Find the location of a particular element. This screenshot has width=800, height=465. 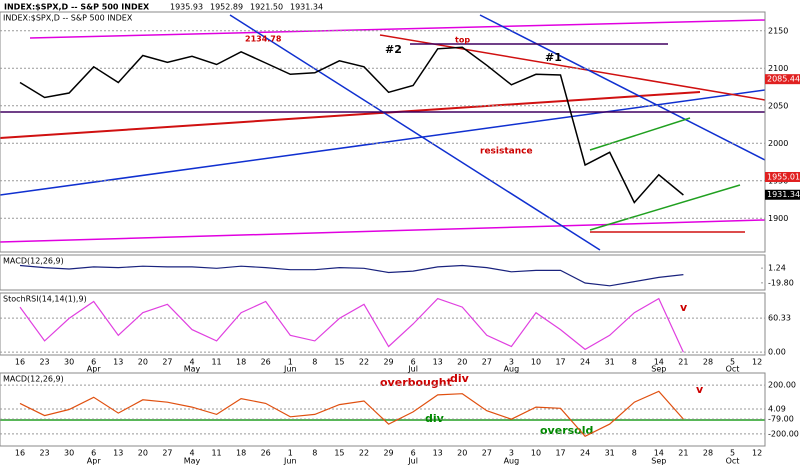

x-tick-label: 1 is located at coordinates (290, 362).